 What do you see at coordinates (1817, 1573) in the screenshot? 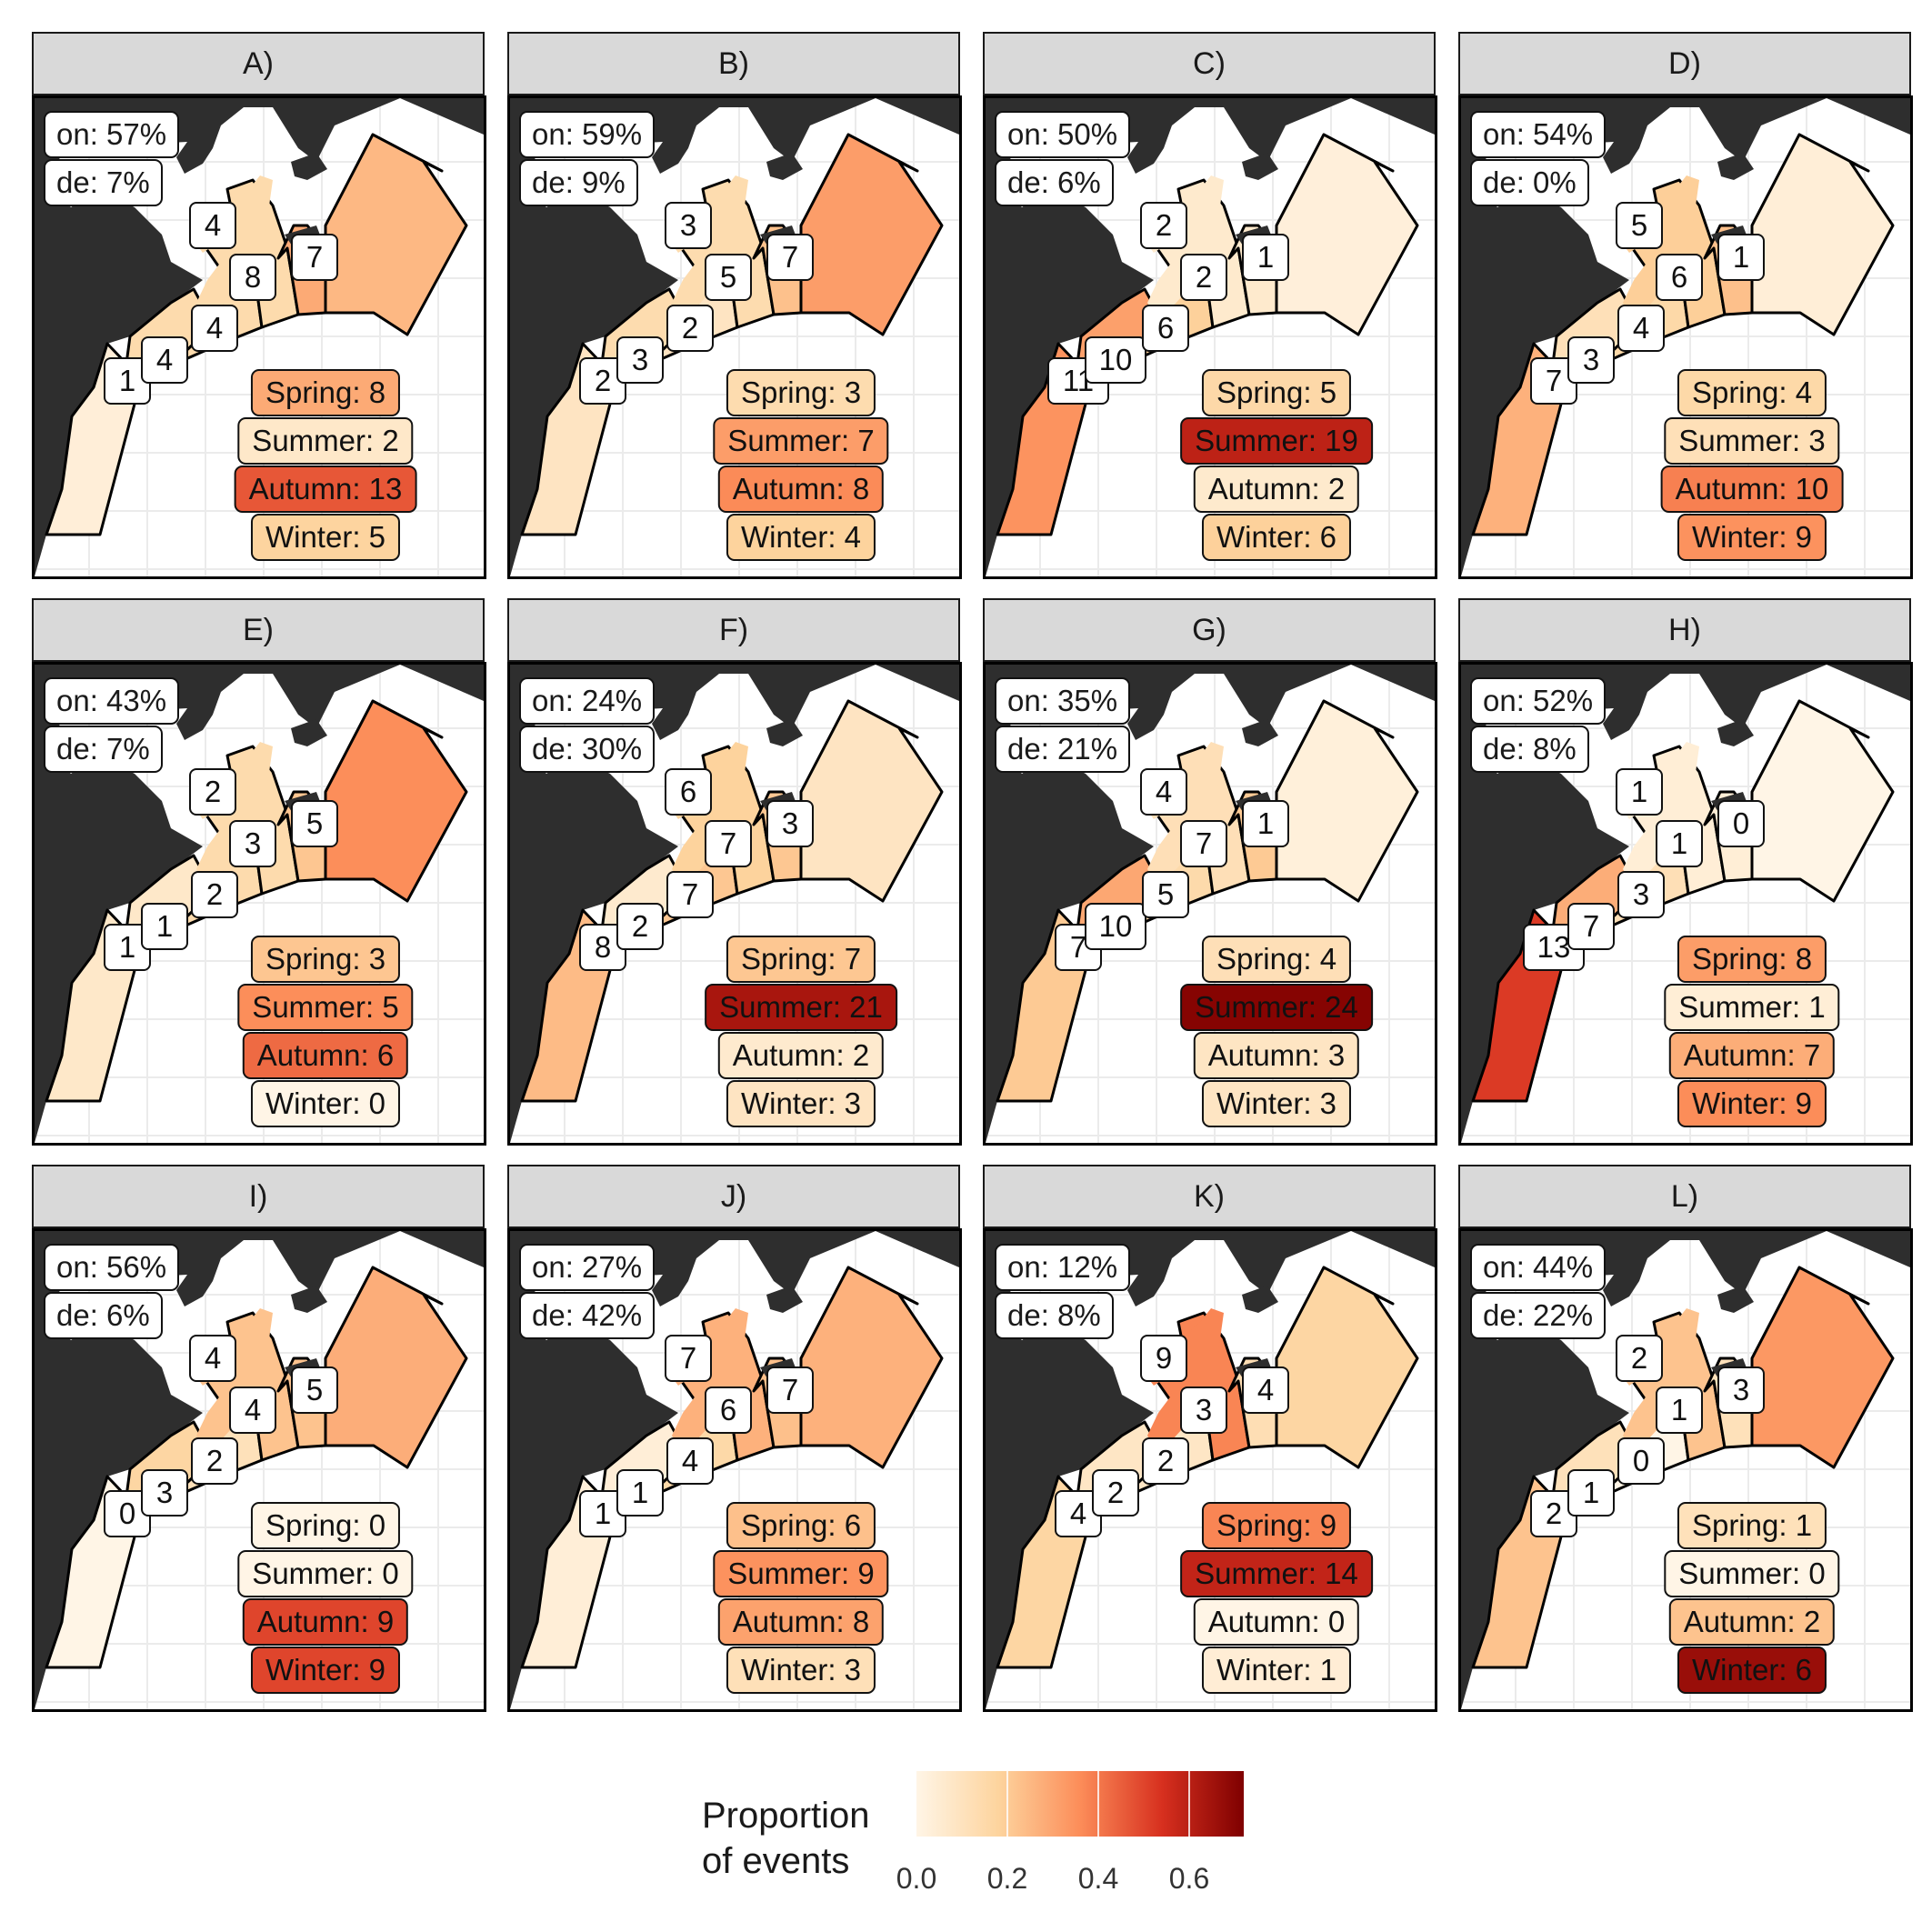
I see `season-count: 0` at bounding box center [1817, 1573].